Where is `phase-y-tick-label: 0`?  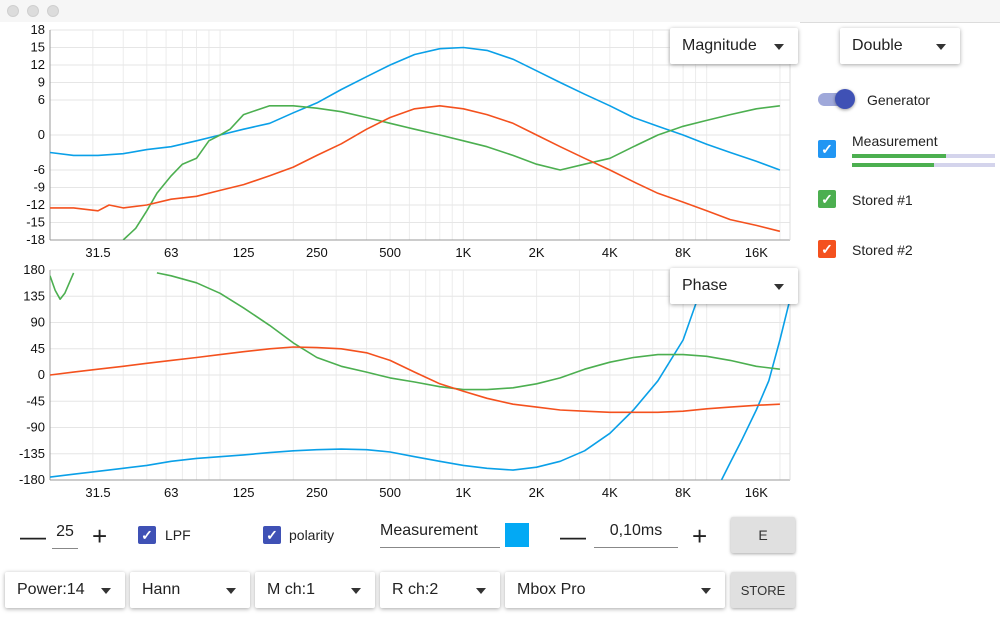
phase-y-tick-label: 0 is located at coordinates (41, 374).